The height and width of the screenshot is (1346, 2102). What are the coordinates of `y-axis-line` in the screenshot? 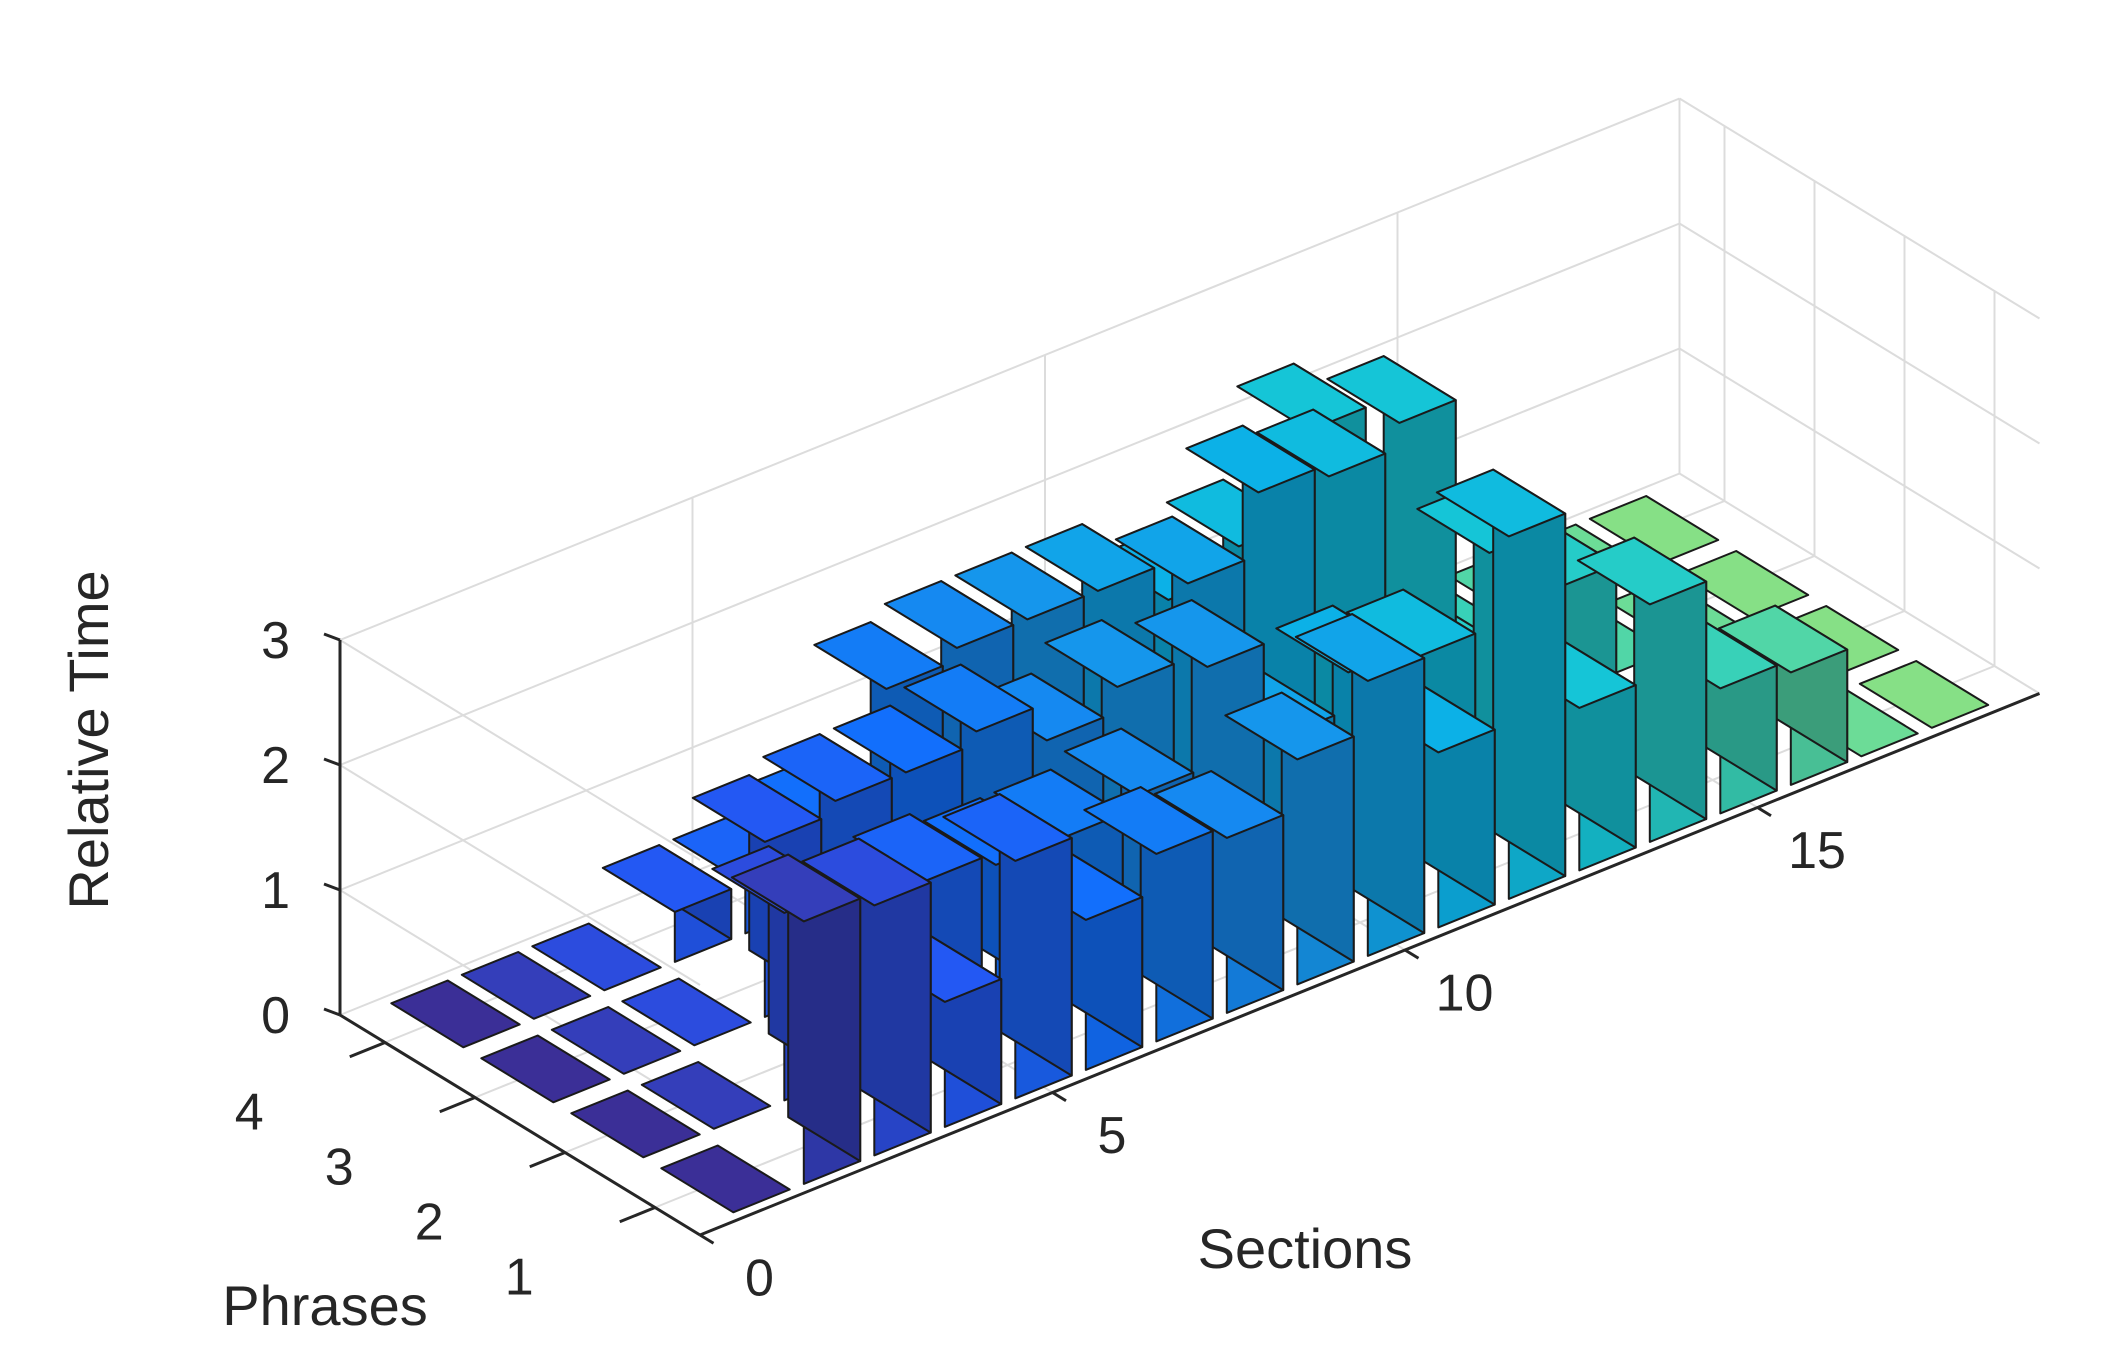 It's located at (520, 1125).